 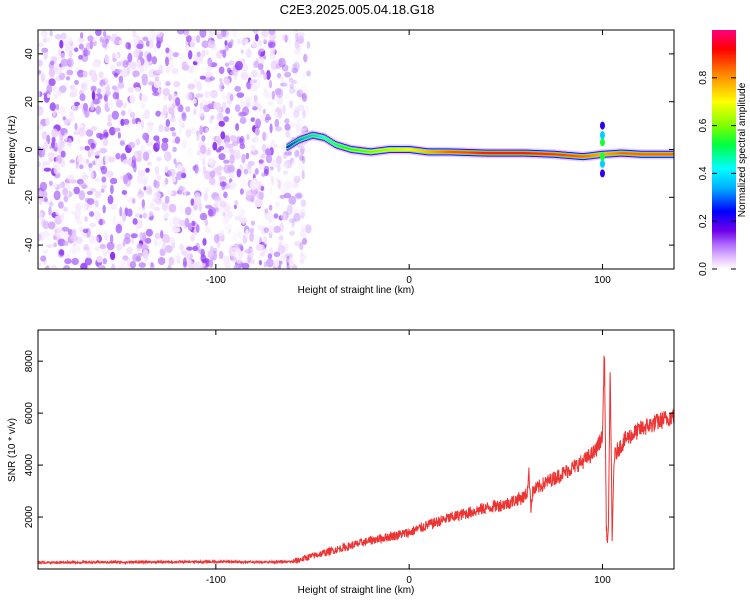 What do you see at coordinates (703, 77) in the screenshot?
I see `colorbar-tick-label: 0.8` at bounding box center [703, 77].